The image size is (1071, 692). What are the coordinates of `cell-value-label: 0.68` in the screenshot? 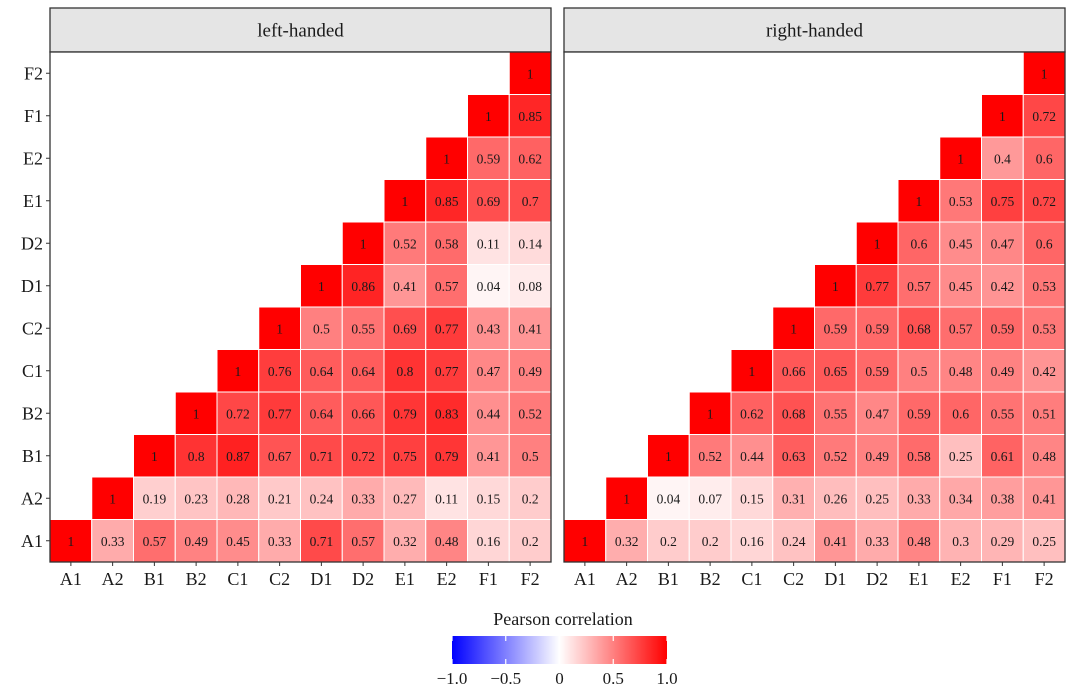 It's located at (794, 413).